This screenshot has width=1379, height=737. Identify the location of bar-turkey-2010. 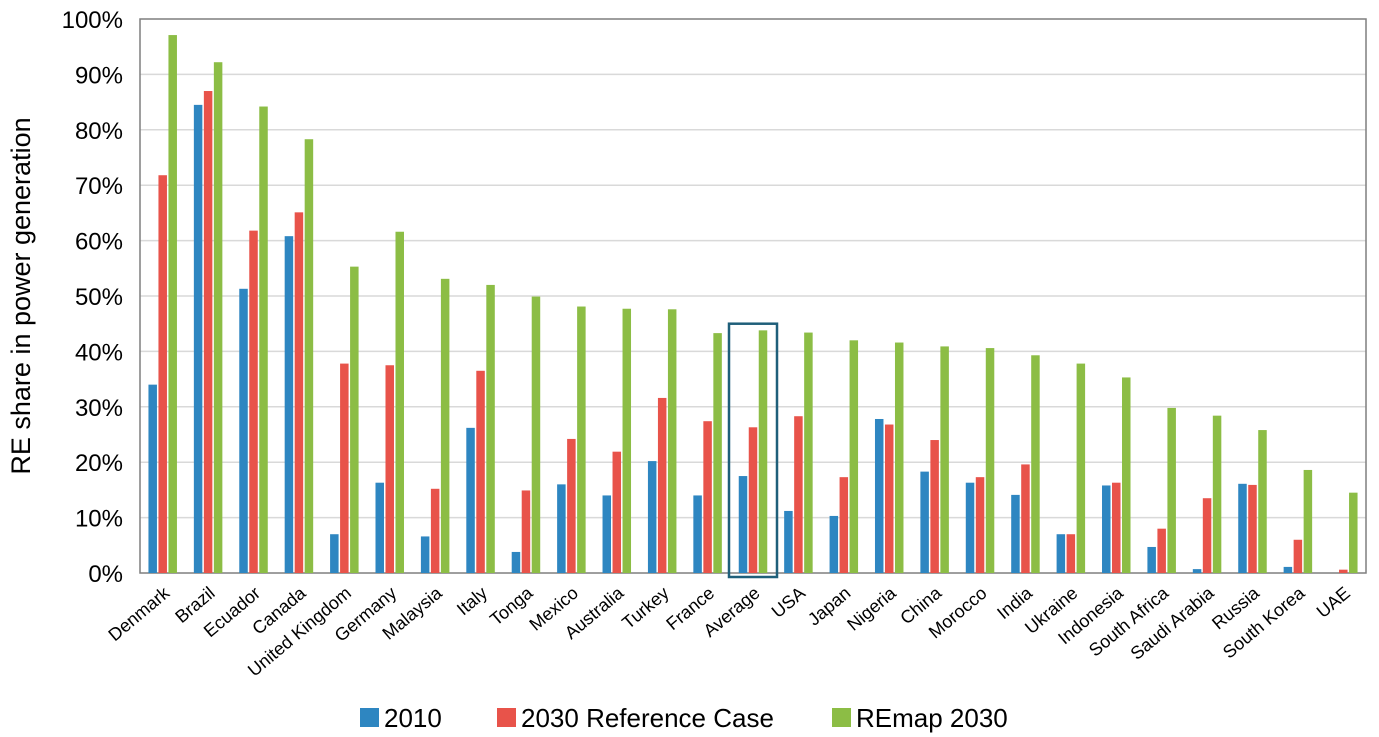
(652, 517).